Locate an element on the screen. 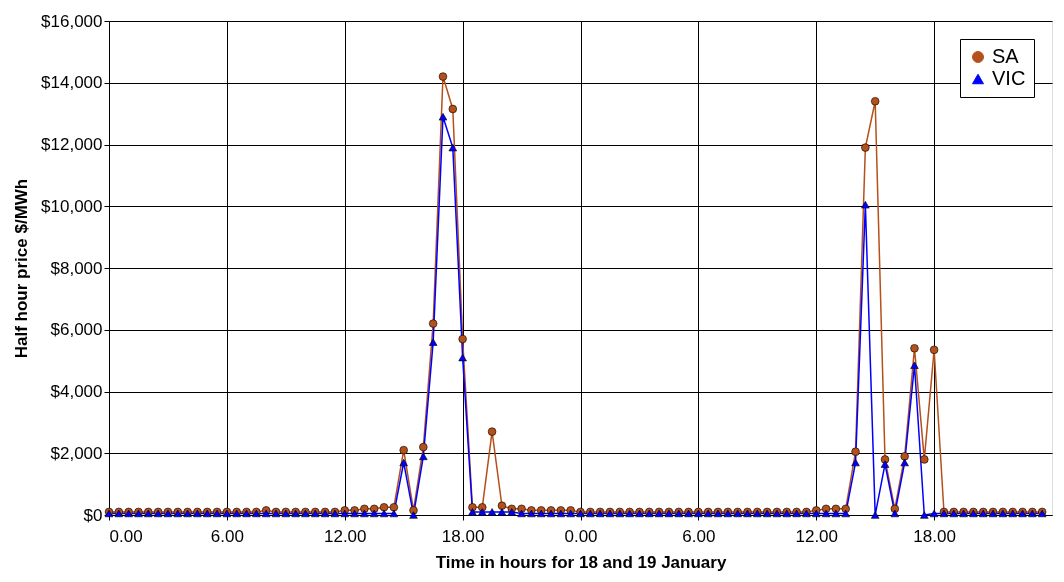 This screenshot has height=582, width=1064. y-tick-label: $4,000 is located at coordinates (76, 391).